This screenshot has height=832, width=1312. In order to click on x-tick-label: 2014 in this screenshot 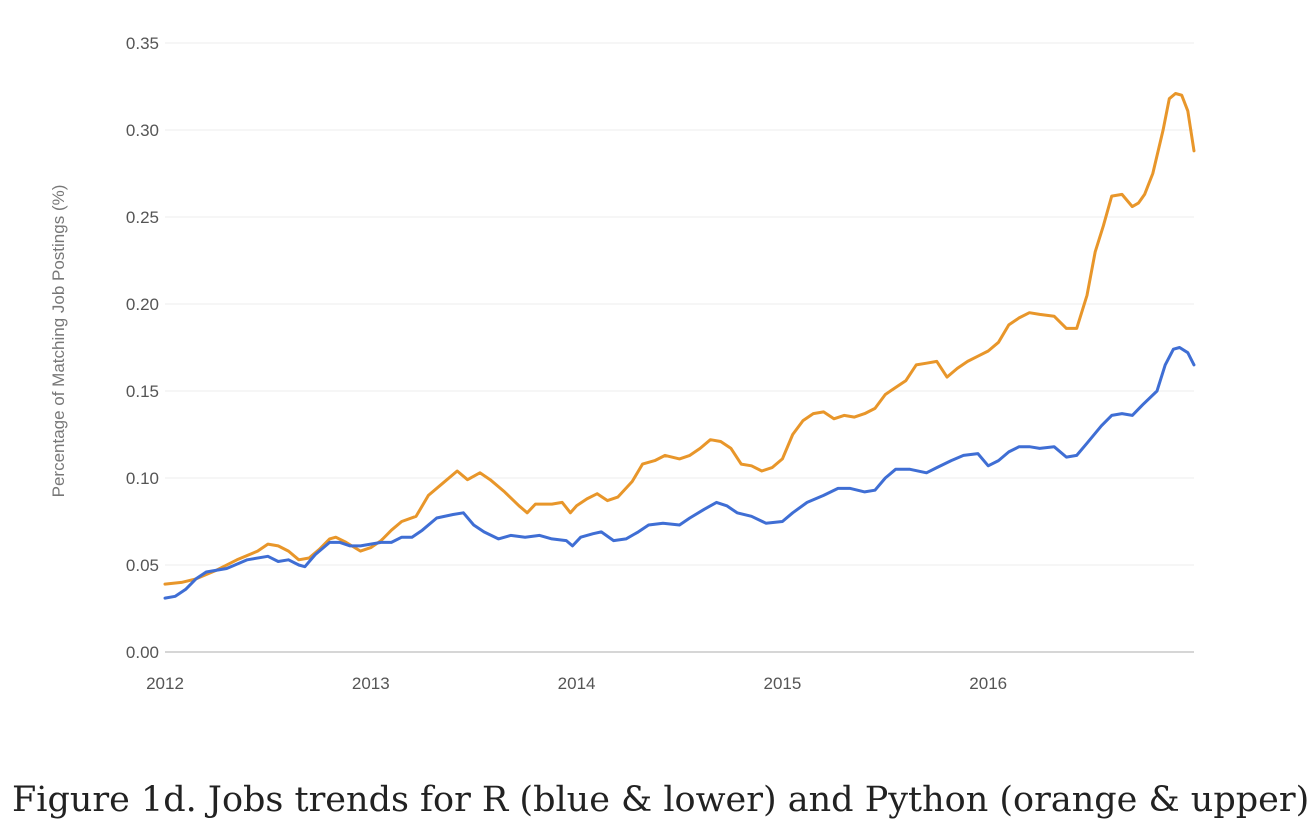, I will do `click(577, 683)`.